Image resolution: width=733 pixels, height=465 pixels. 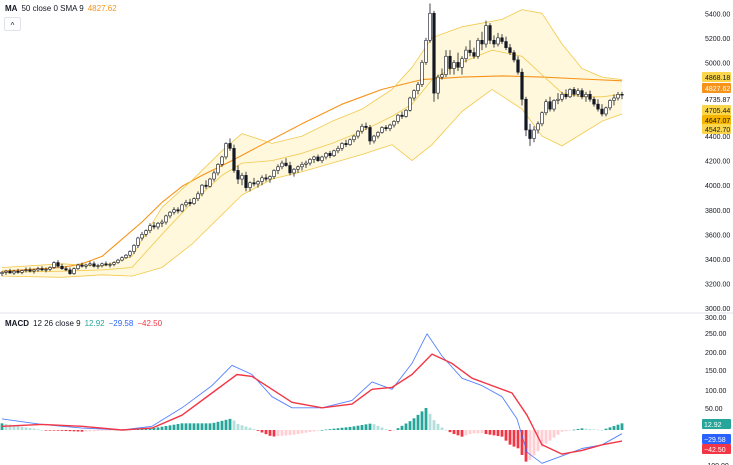 I want to click on price-tick-label: 5200.00, so click(x=717, y=39).